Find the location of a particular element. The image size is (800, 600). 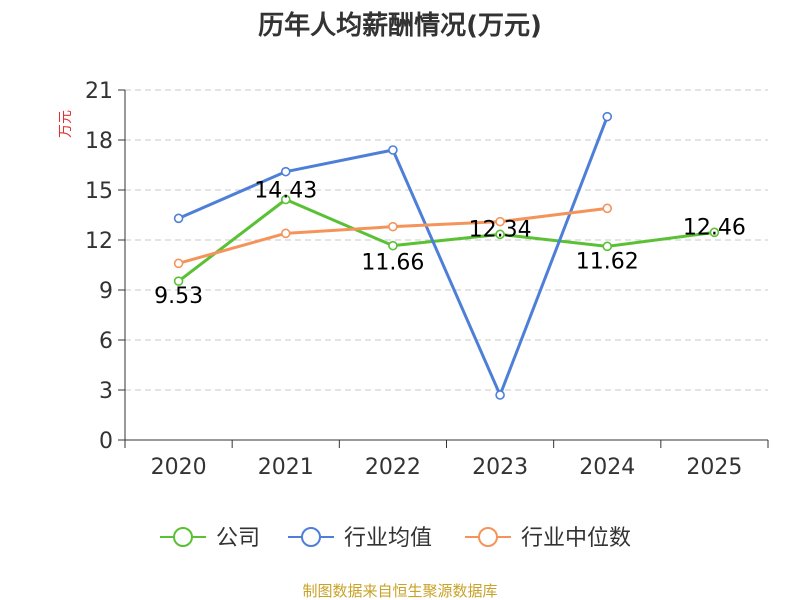

data-label: 9.53 is located at coordinates (178, 296).